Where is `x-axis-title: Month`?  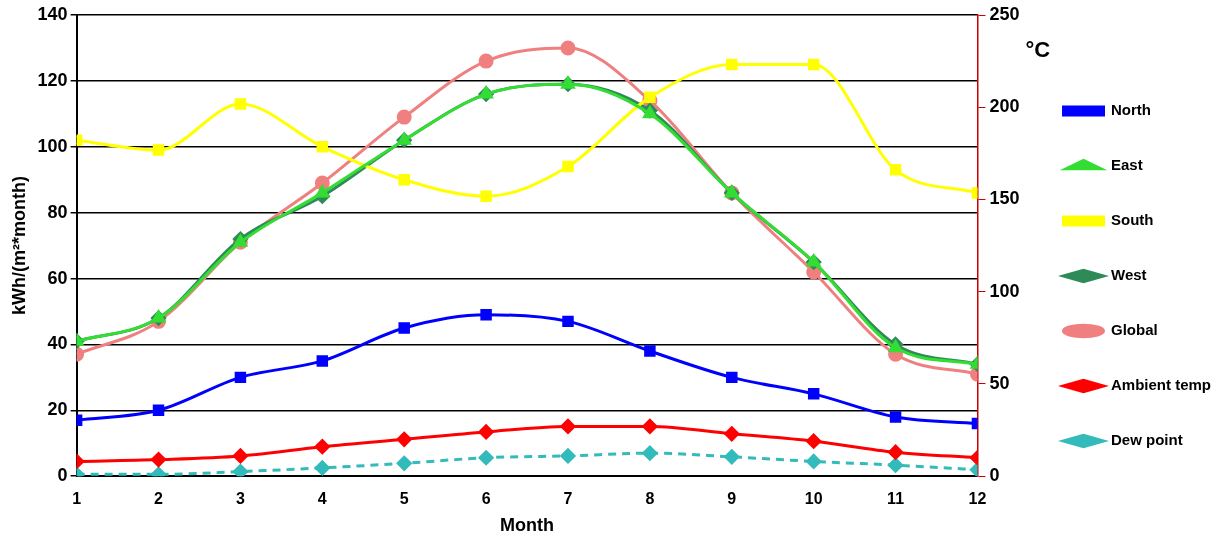
x-axis-title: Month is located at coordinates (527, 525).